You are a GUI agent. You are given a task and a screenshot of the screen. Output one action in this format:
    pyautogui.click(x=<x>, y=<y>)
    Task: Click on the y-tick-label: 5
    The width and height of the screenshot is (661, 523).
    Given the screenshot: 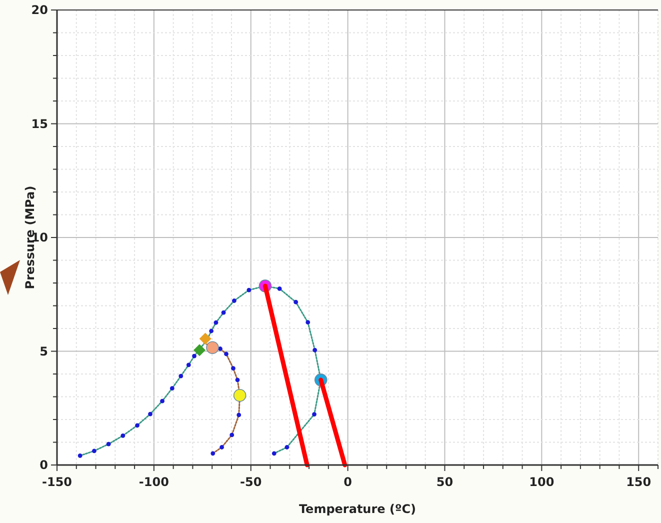 What is the action you would take?
    pyautogui.click(x=44, y=351)
    